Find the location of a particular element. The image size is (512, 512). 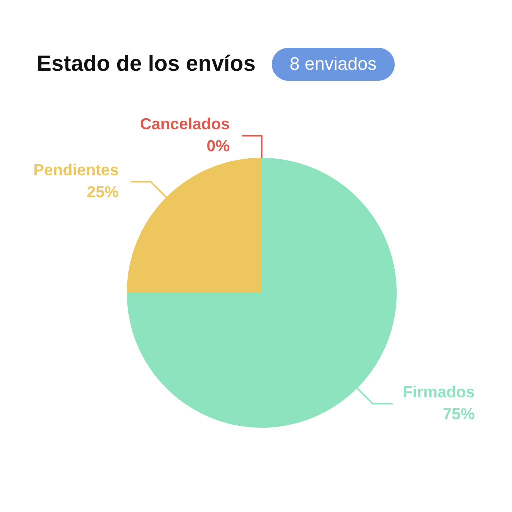

chart-subtitle: 8 enviados is located at coordinates (333, 64).